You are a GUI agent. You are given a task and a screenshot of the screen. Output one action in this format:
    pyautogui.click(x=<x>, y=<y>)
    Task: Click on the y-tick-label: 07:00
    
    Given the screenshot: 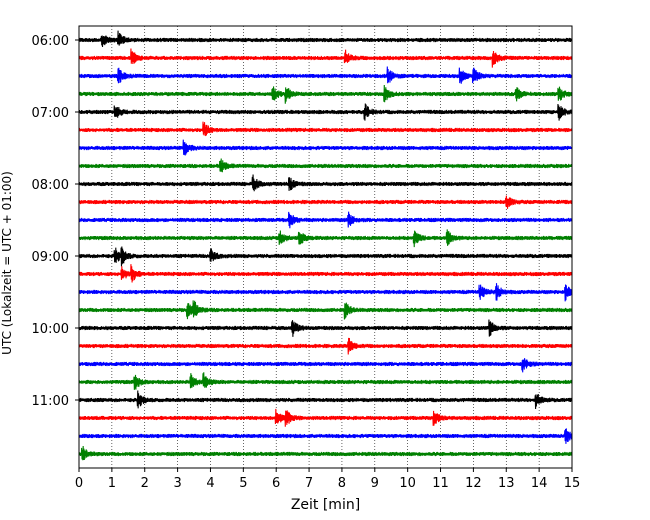 What is the action you would take?
    pyautogui.click(x=50, y=113)
    